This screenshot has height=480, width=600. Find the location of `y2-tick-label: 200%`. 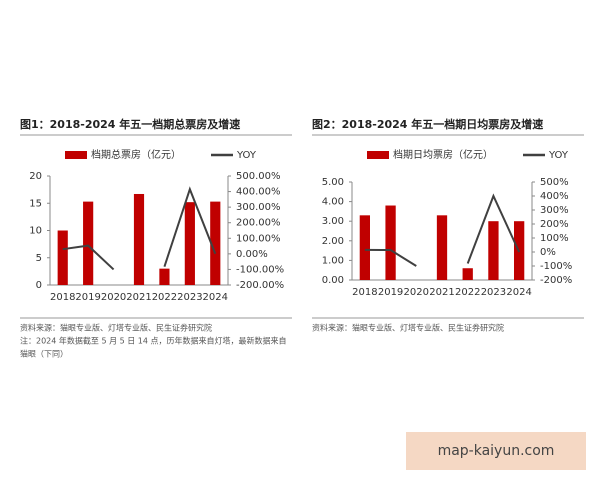

y2-tick-label: 200% is located at coordinates (554, 224).